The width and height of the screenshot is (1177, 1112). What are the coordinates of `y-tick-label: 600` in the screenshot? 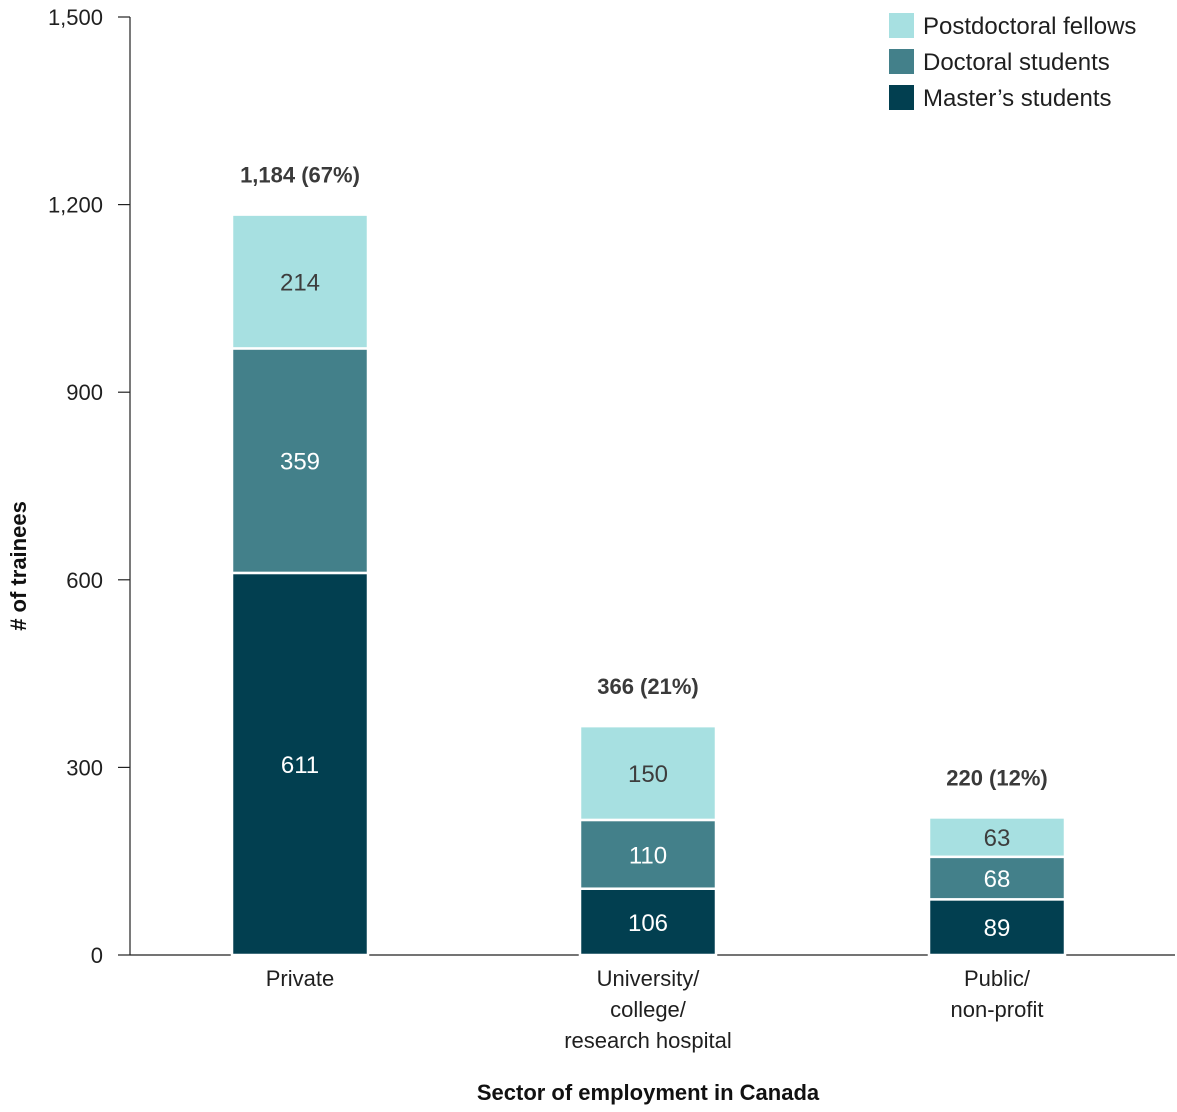 It's located at (84, 580).